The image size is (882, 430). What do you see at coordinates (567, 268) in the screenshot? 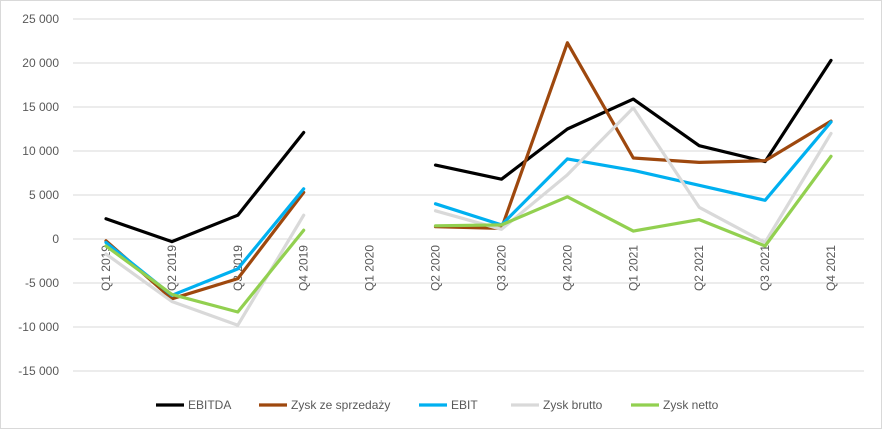
I see `x-tick-label: Q4 2020` at bounding box center [567, 268].